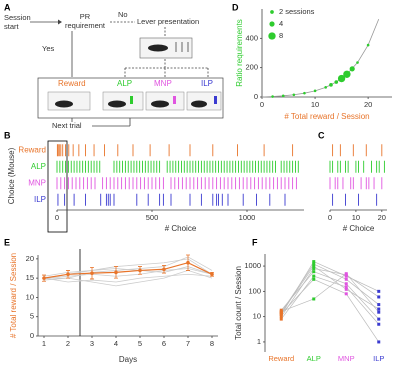 This screenshot has width=400, height=373. Describe the element at coordinates (152, 217) in the screenshot. I see `x-tick-label: 500` at that location.